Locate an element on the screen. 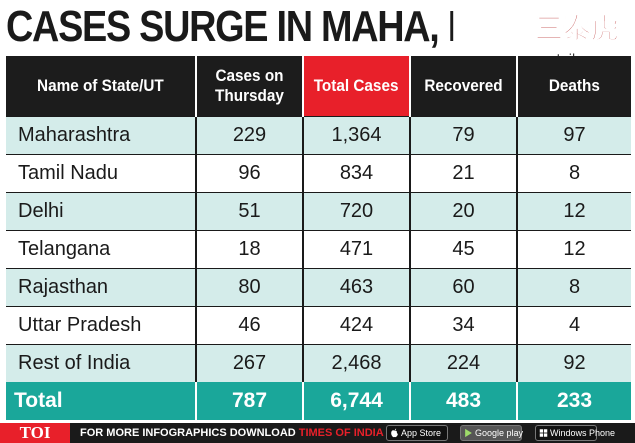  total-cases-thursday: 787 is located at coordinates (249, 401).